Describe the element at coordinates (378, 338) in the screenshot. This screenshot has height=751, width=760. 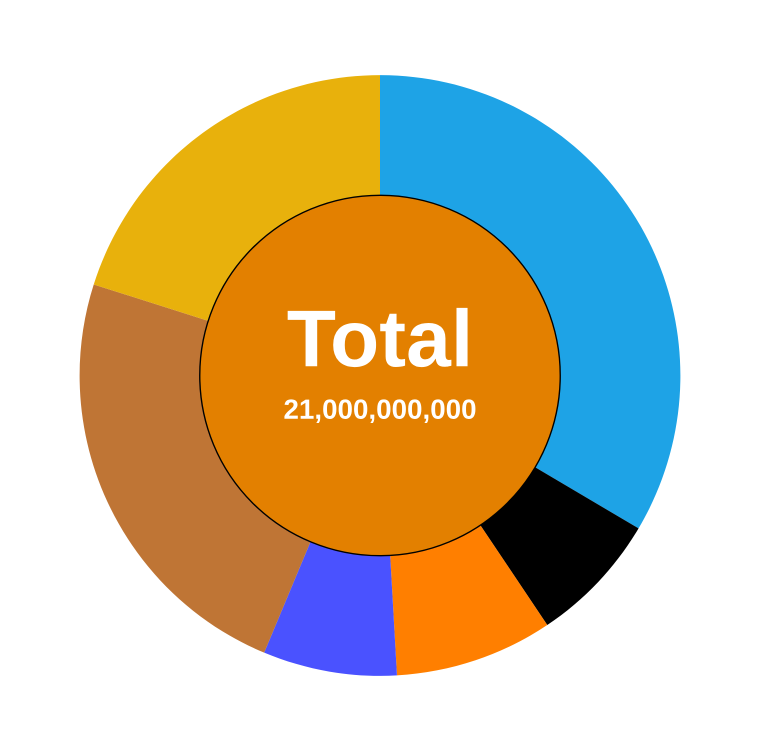
I see `text: Total` at that location.